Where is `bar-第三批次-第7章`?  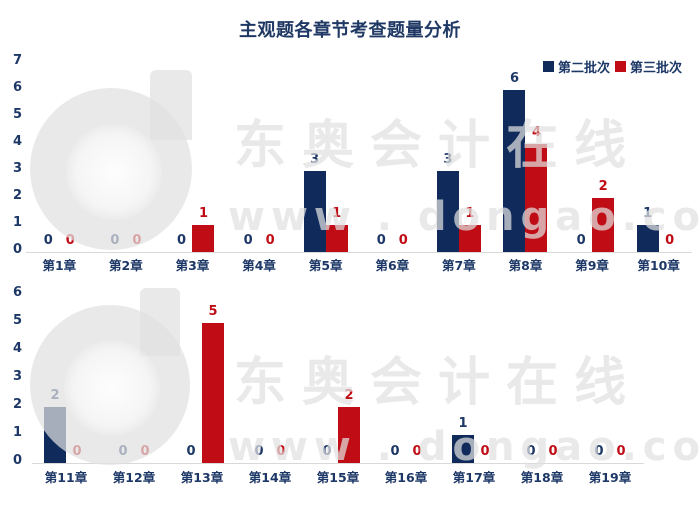 bar-第三批次-第7章 is located at coordinates (469, 238).